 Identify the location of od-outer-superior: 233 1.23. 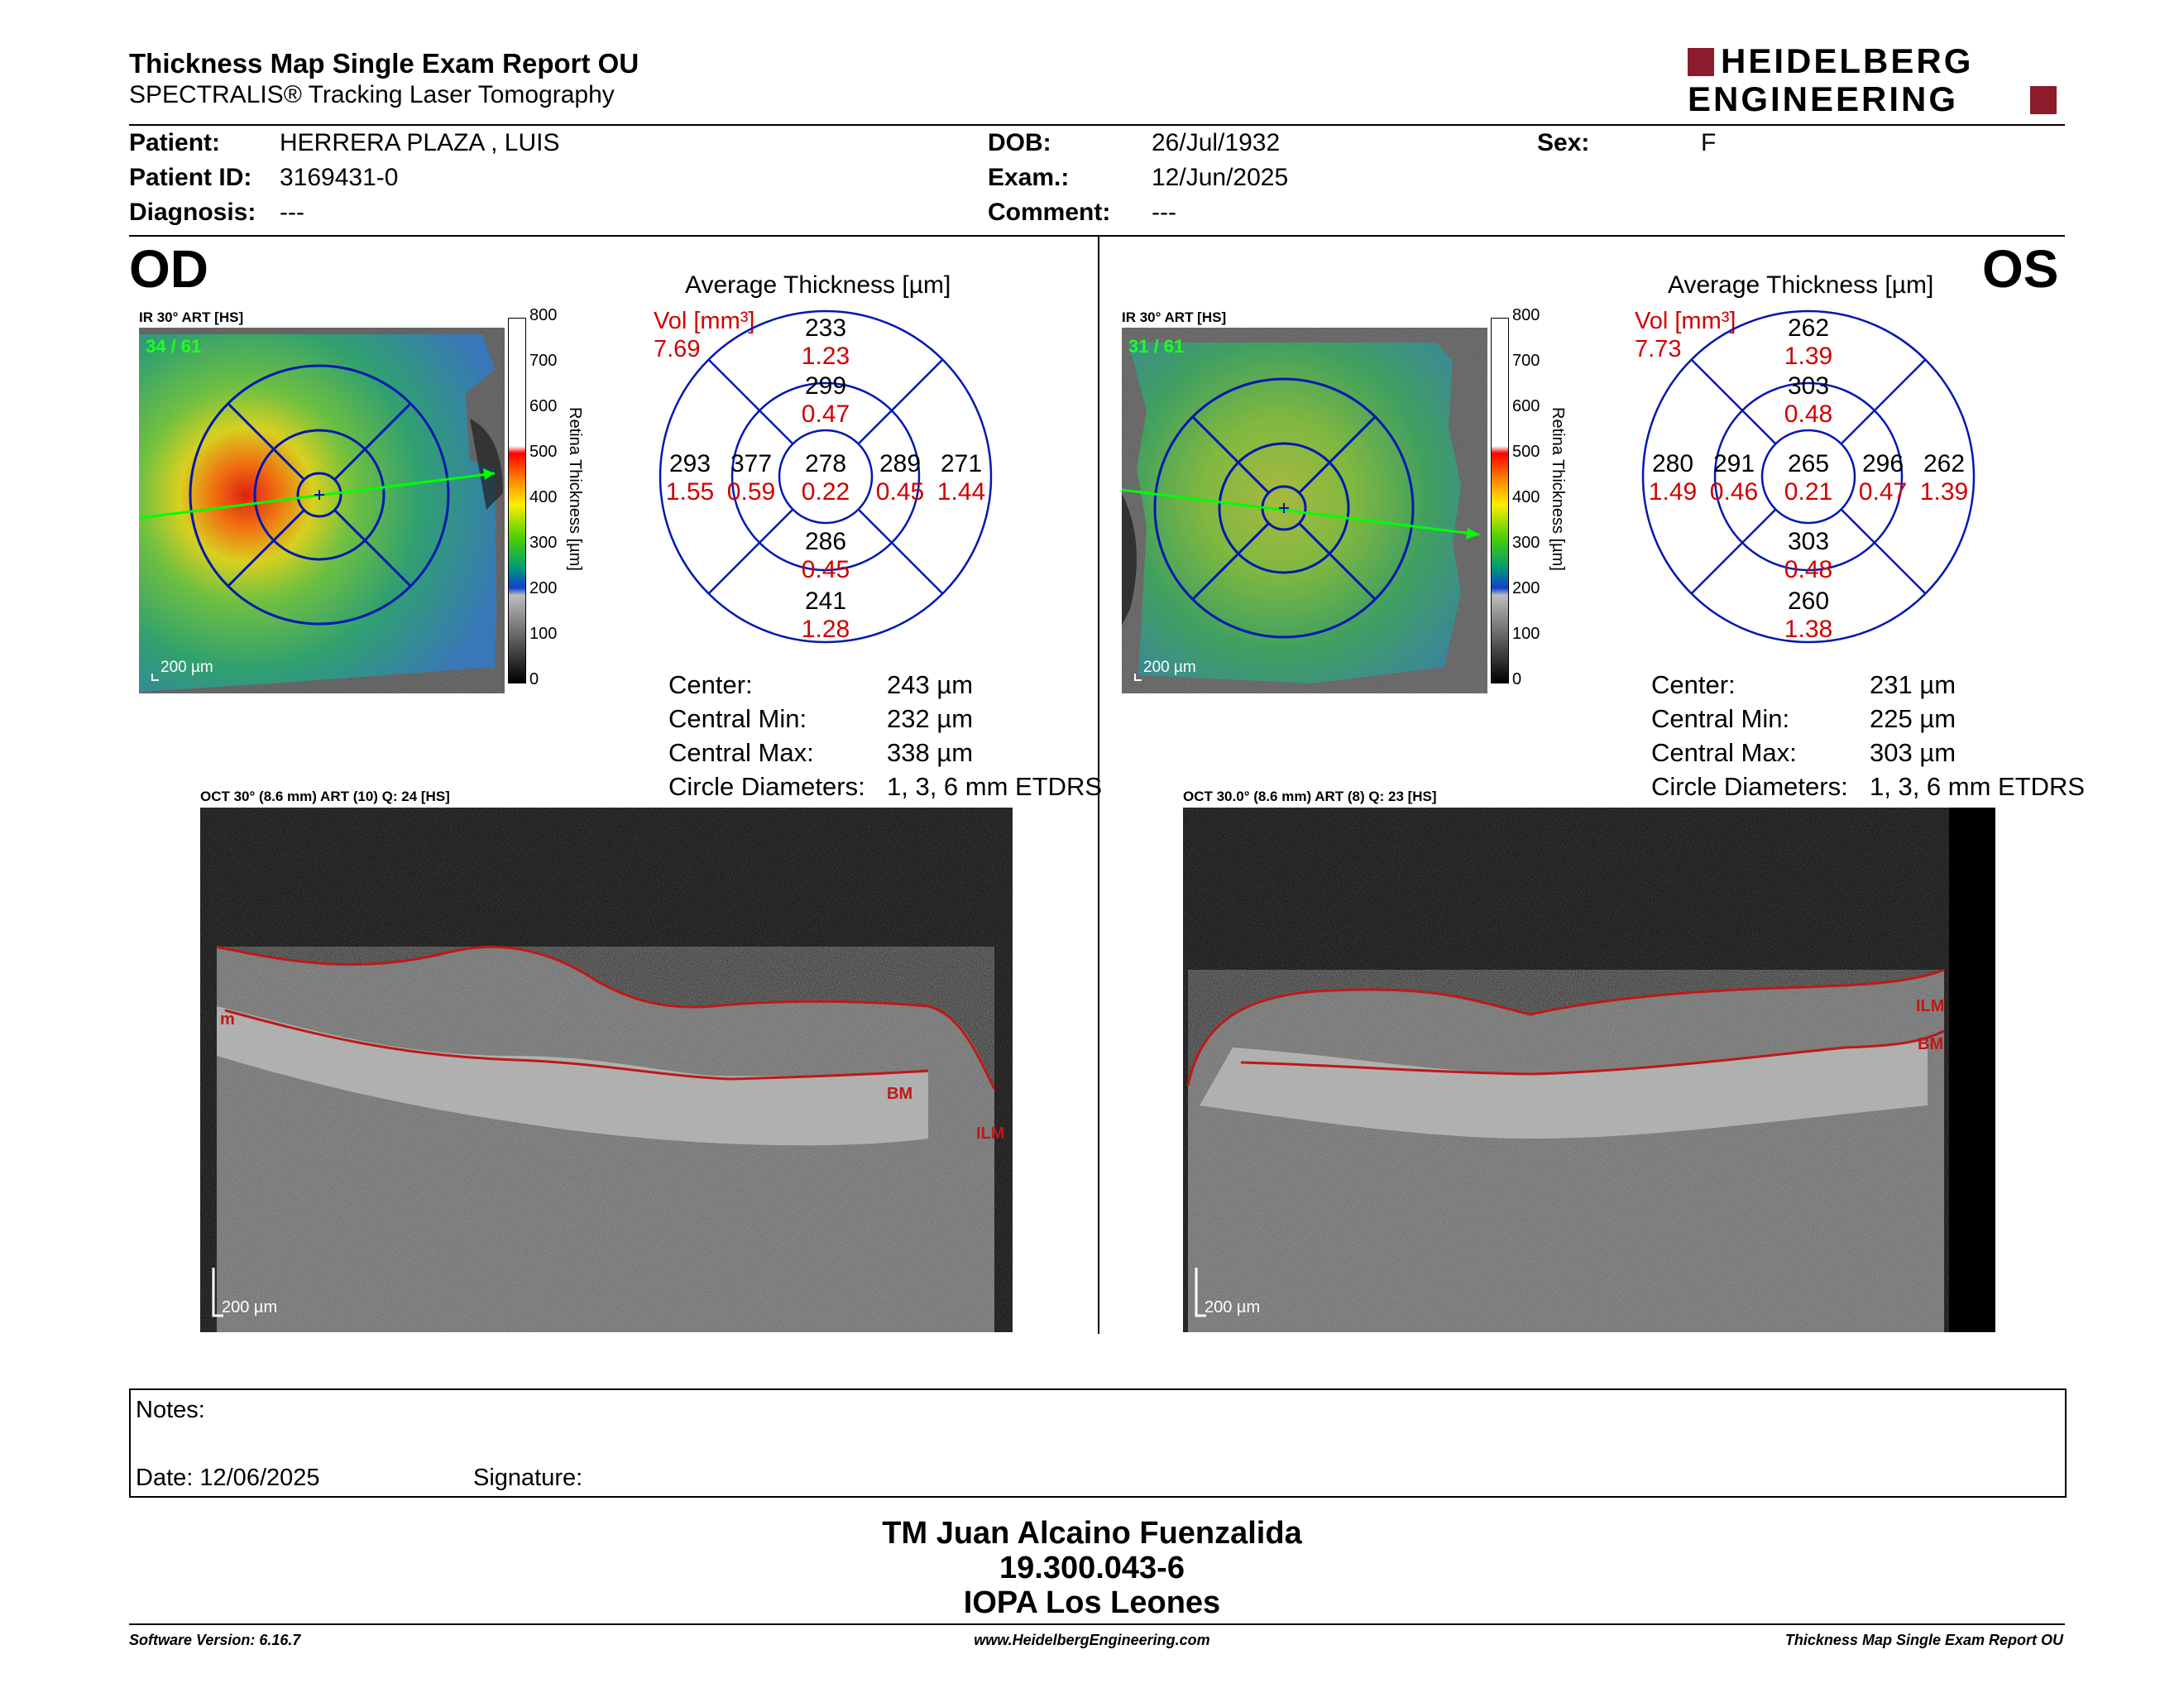
(825, 342).